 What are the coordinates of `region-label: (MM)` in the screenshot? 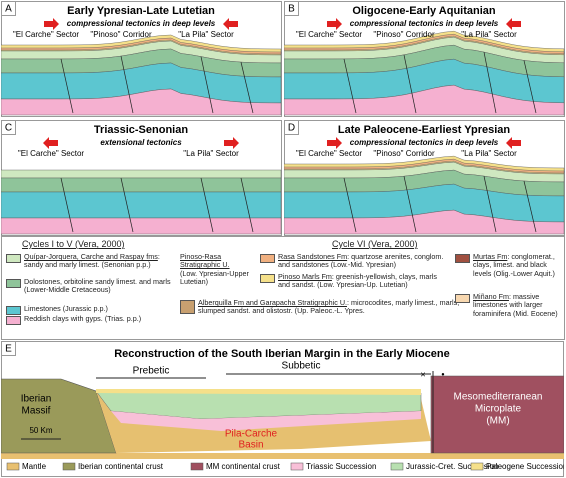 It's located at (497, 421).